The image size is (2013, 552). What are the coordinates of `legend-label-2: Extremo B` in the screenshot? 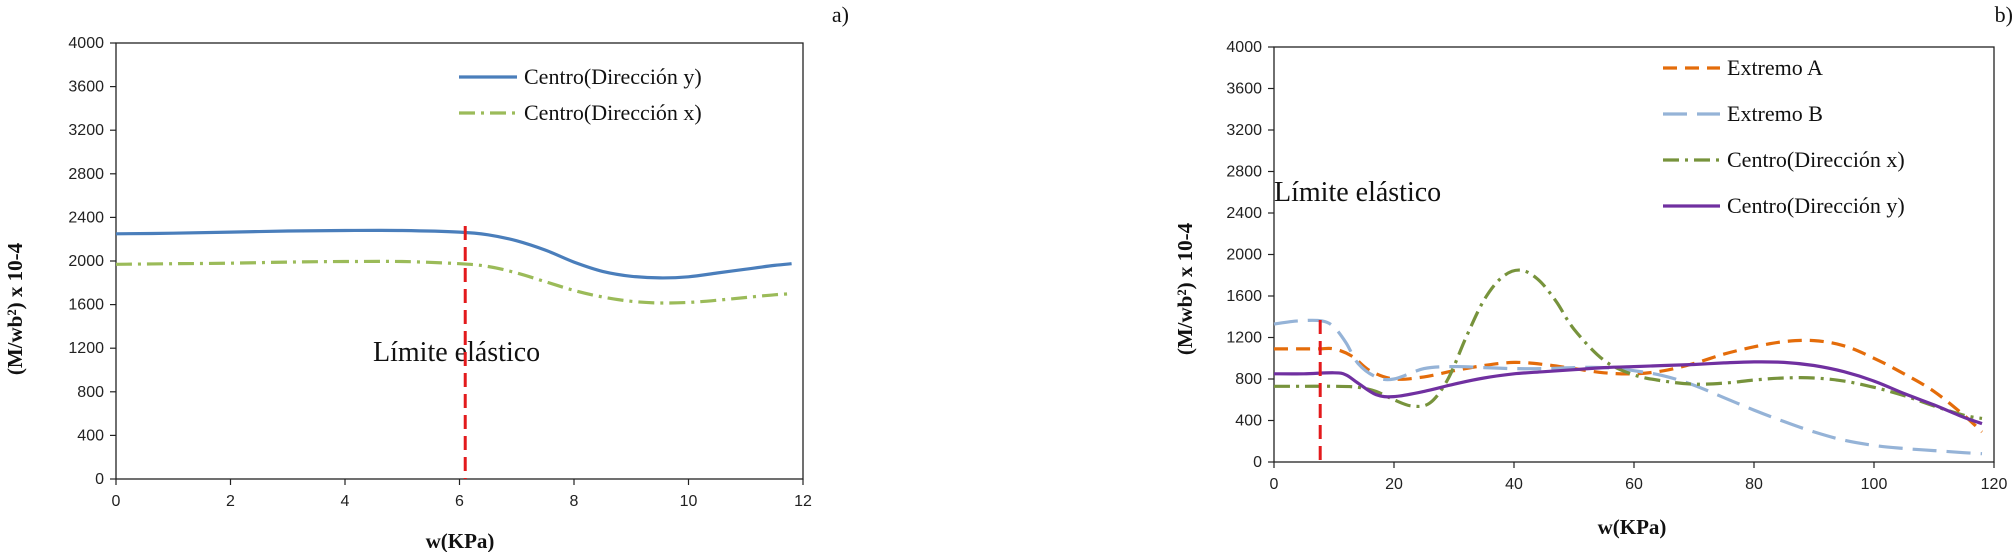 It's located at (1775, 113).